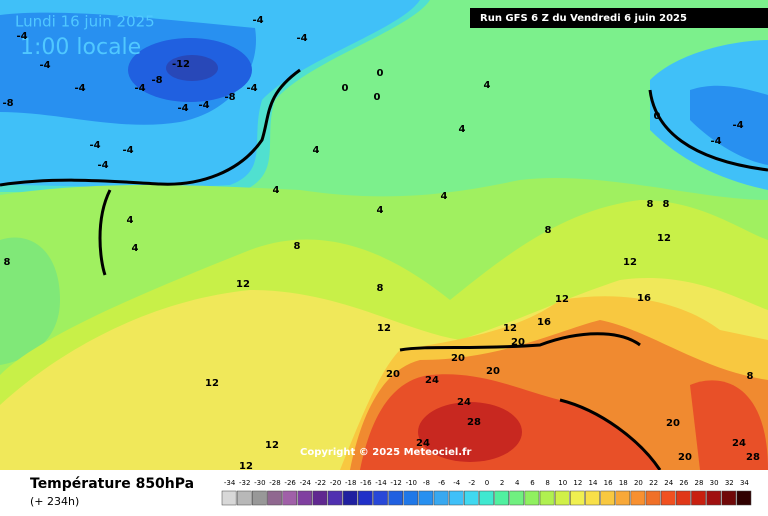  Describe the element at coordinates (577, 483) in the screenshot. I see `legend-label: 12` at that location.